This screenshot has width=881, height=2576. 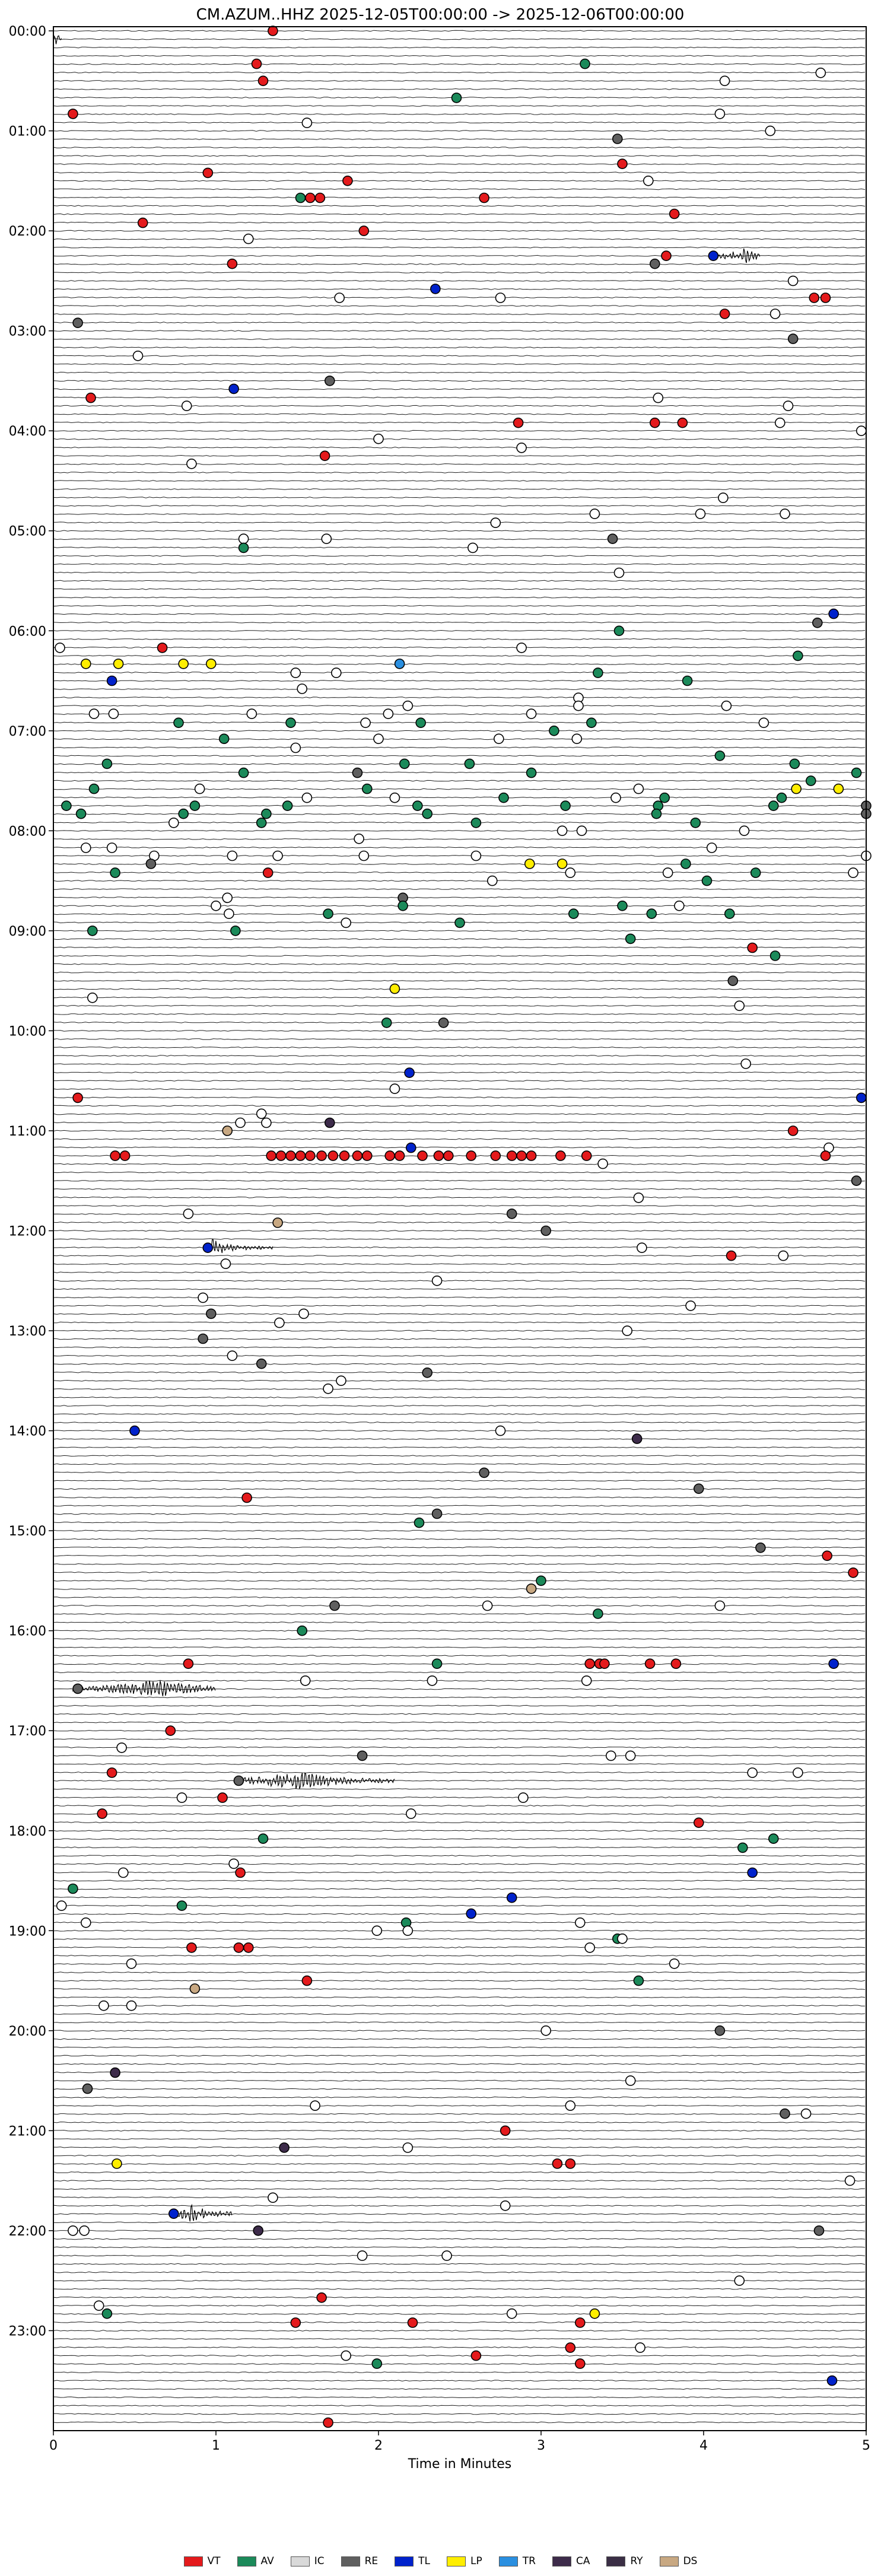 What do you see at coordinates (246, 2561) in the screenshot?
I see `legend-swatch` at bounding box center [246, 2561].